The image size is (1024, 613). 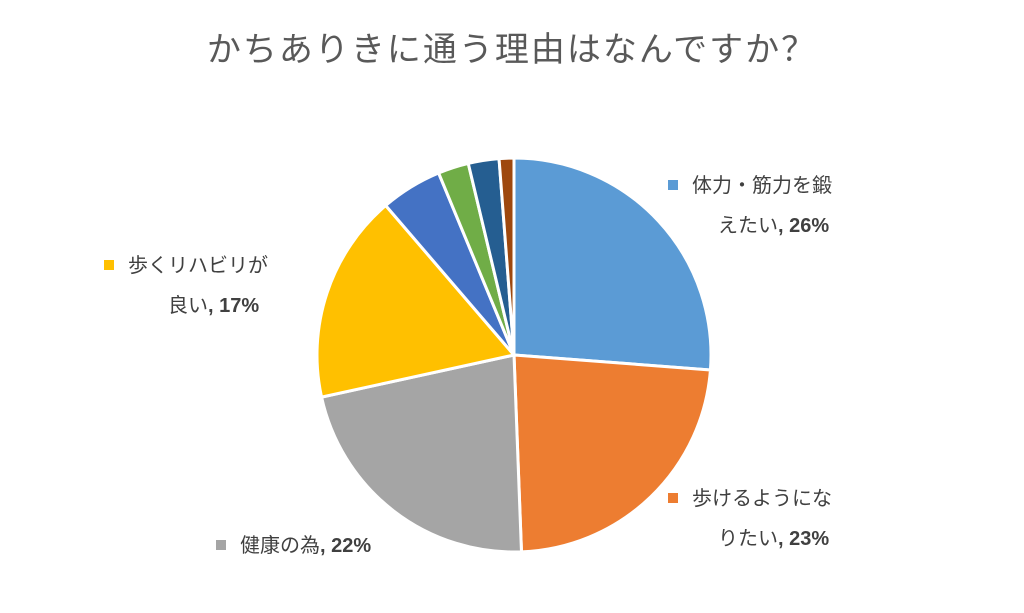 I want to click on slice-label-walk: 歩けるようにな りたい, 23%, so click(x=750, y=518).